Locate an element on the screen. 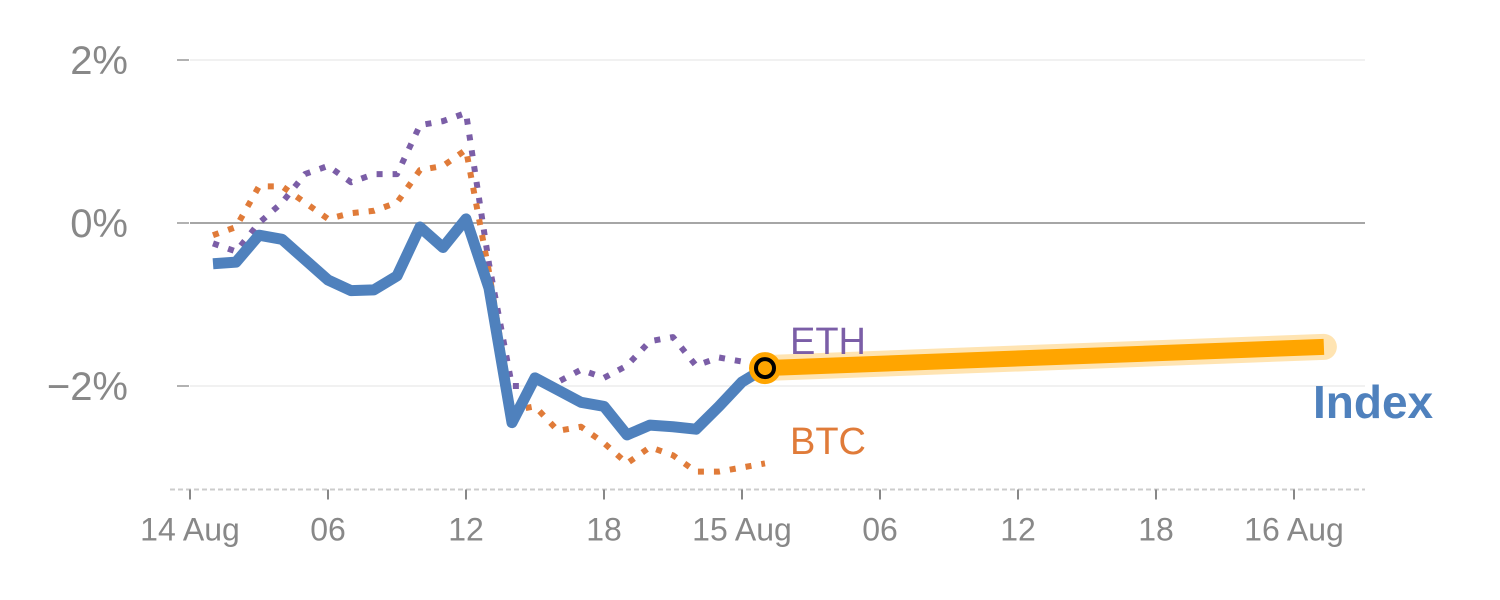 The width and height of the screenshot is (1500, 600). series-label-eth: ETH is located at coordinates (828, 342).